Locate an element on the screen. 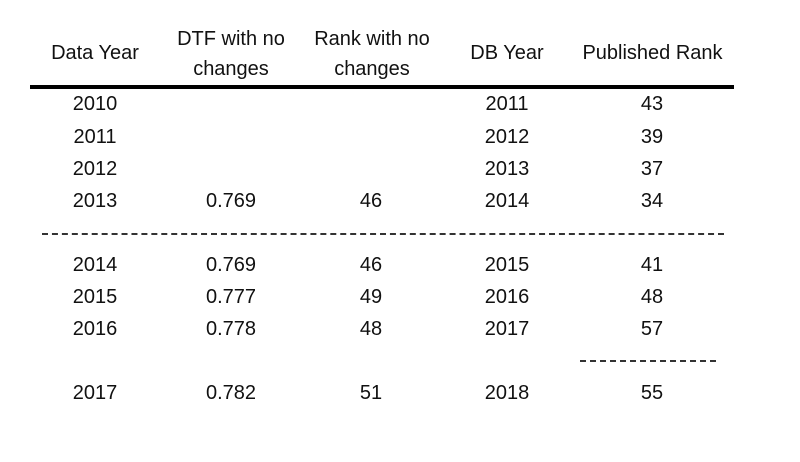 This screenshot has height=462, width=800. header-data-year: Data Year is located at coordinates (95, 53).